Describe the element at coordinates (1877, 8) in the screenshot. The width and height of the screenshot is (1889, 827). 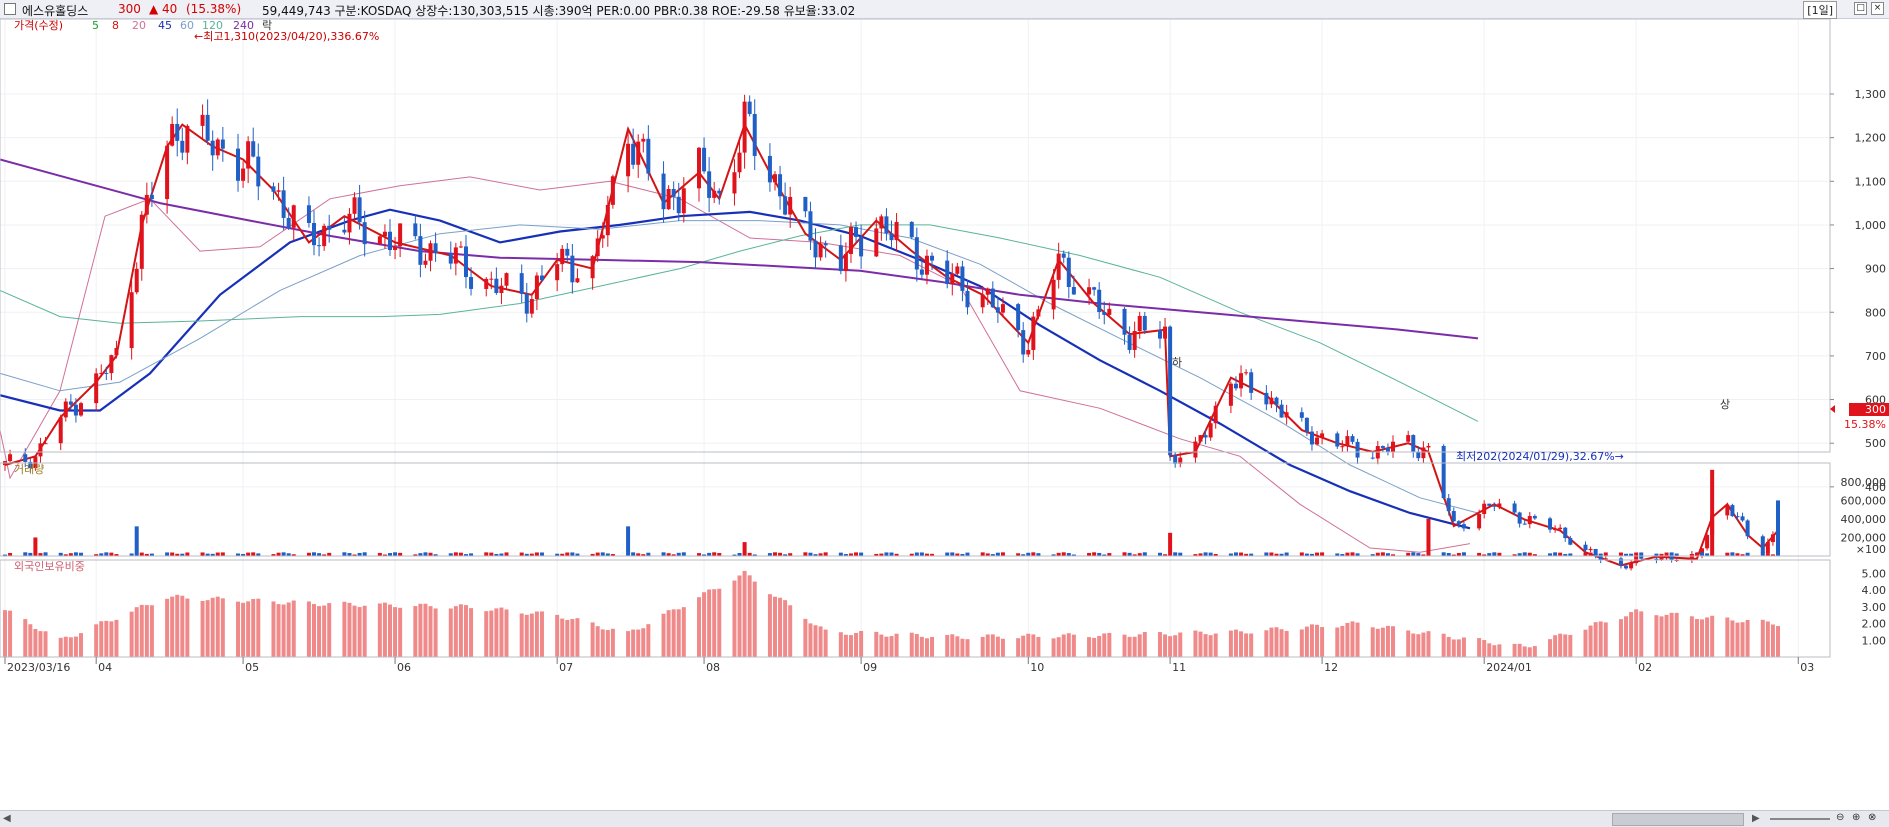
I see `close-button: ×` at that location.